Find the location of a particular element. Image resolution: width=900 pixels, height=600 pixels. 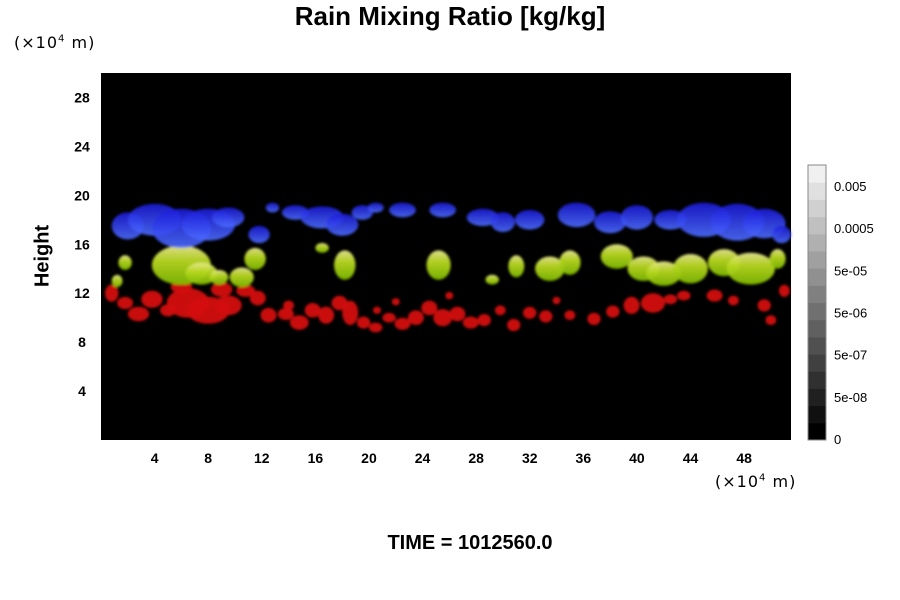

y-tick-label-16: 16 is located at coordinates (82, 244).